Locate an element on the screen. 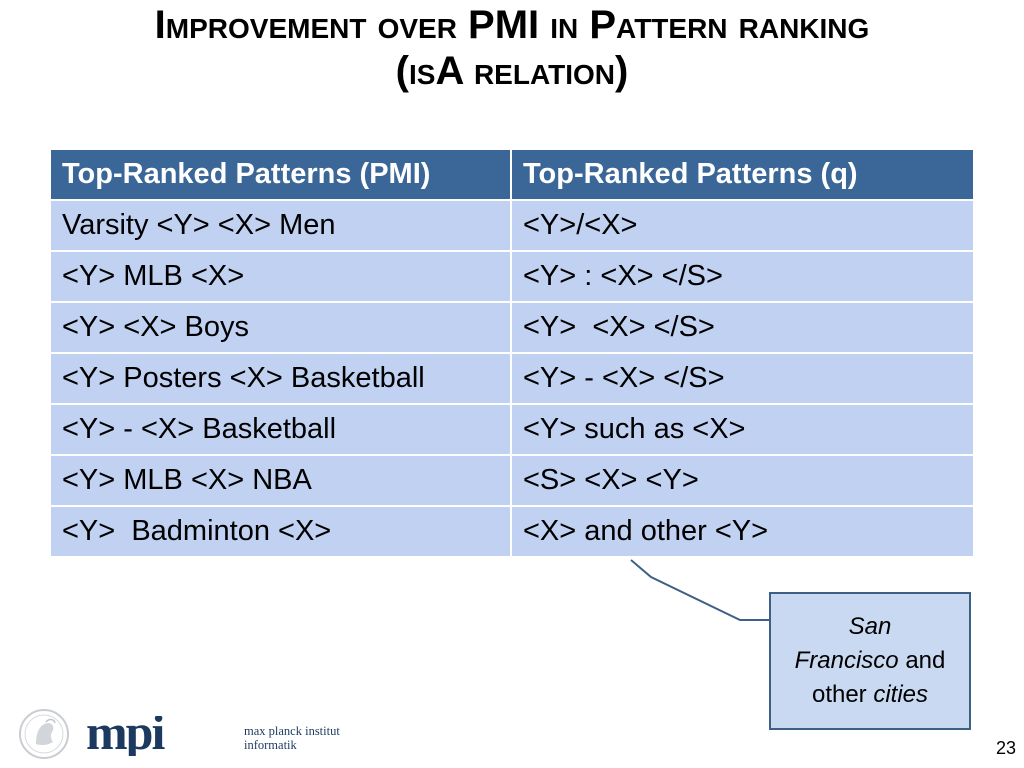  cell-q: <Y> such as <X> is located at coordinates (742, 429).